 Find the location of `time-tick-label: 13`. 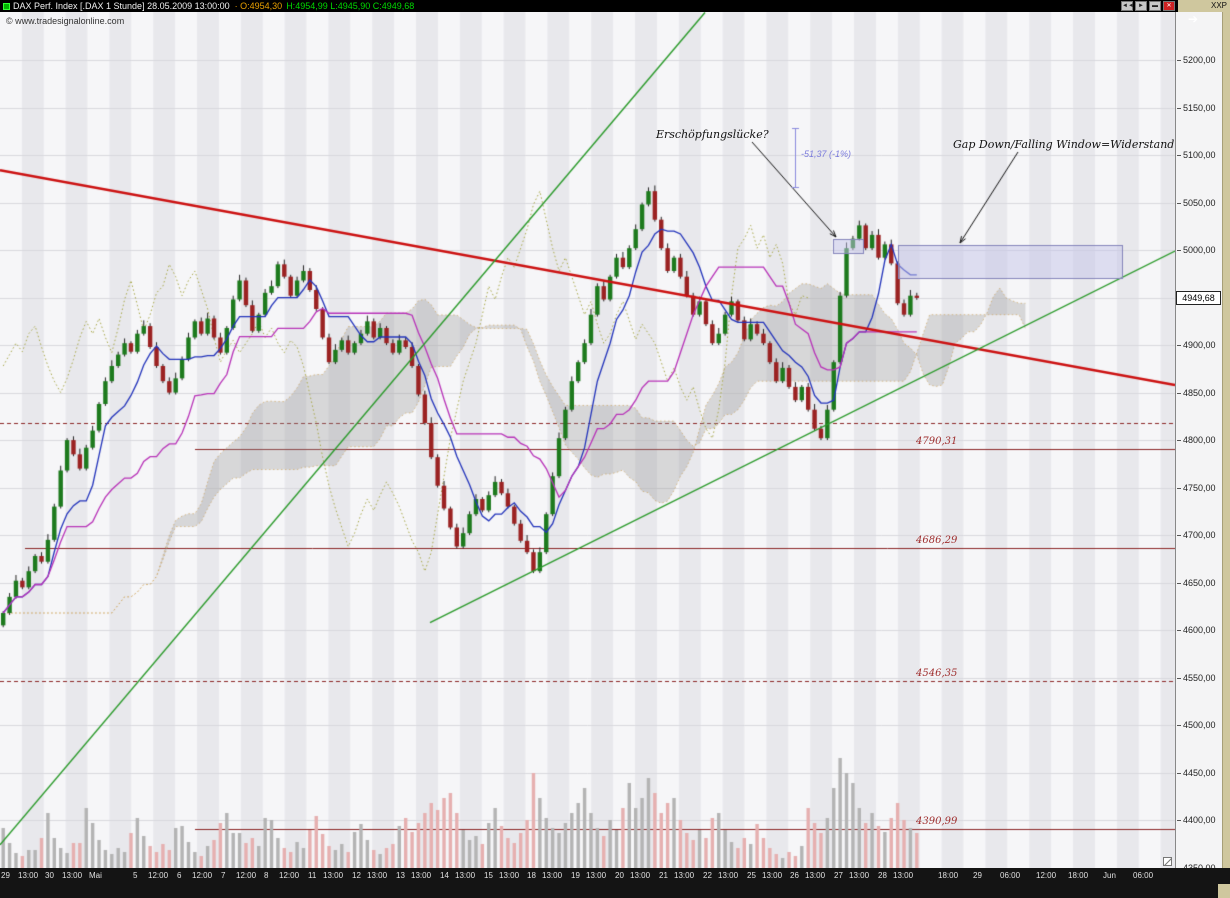

time-tick-label: 13 is located at coordinates (400, 875).